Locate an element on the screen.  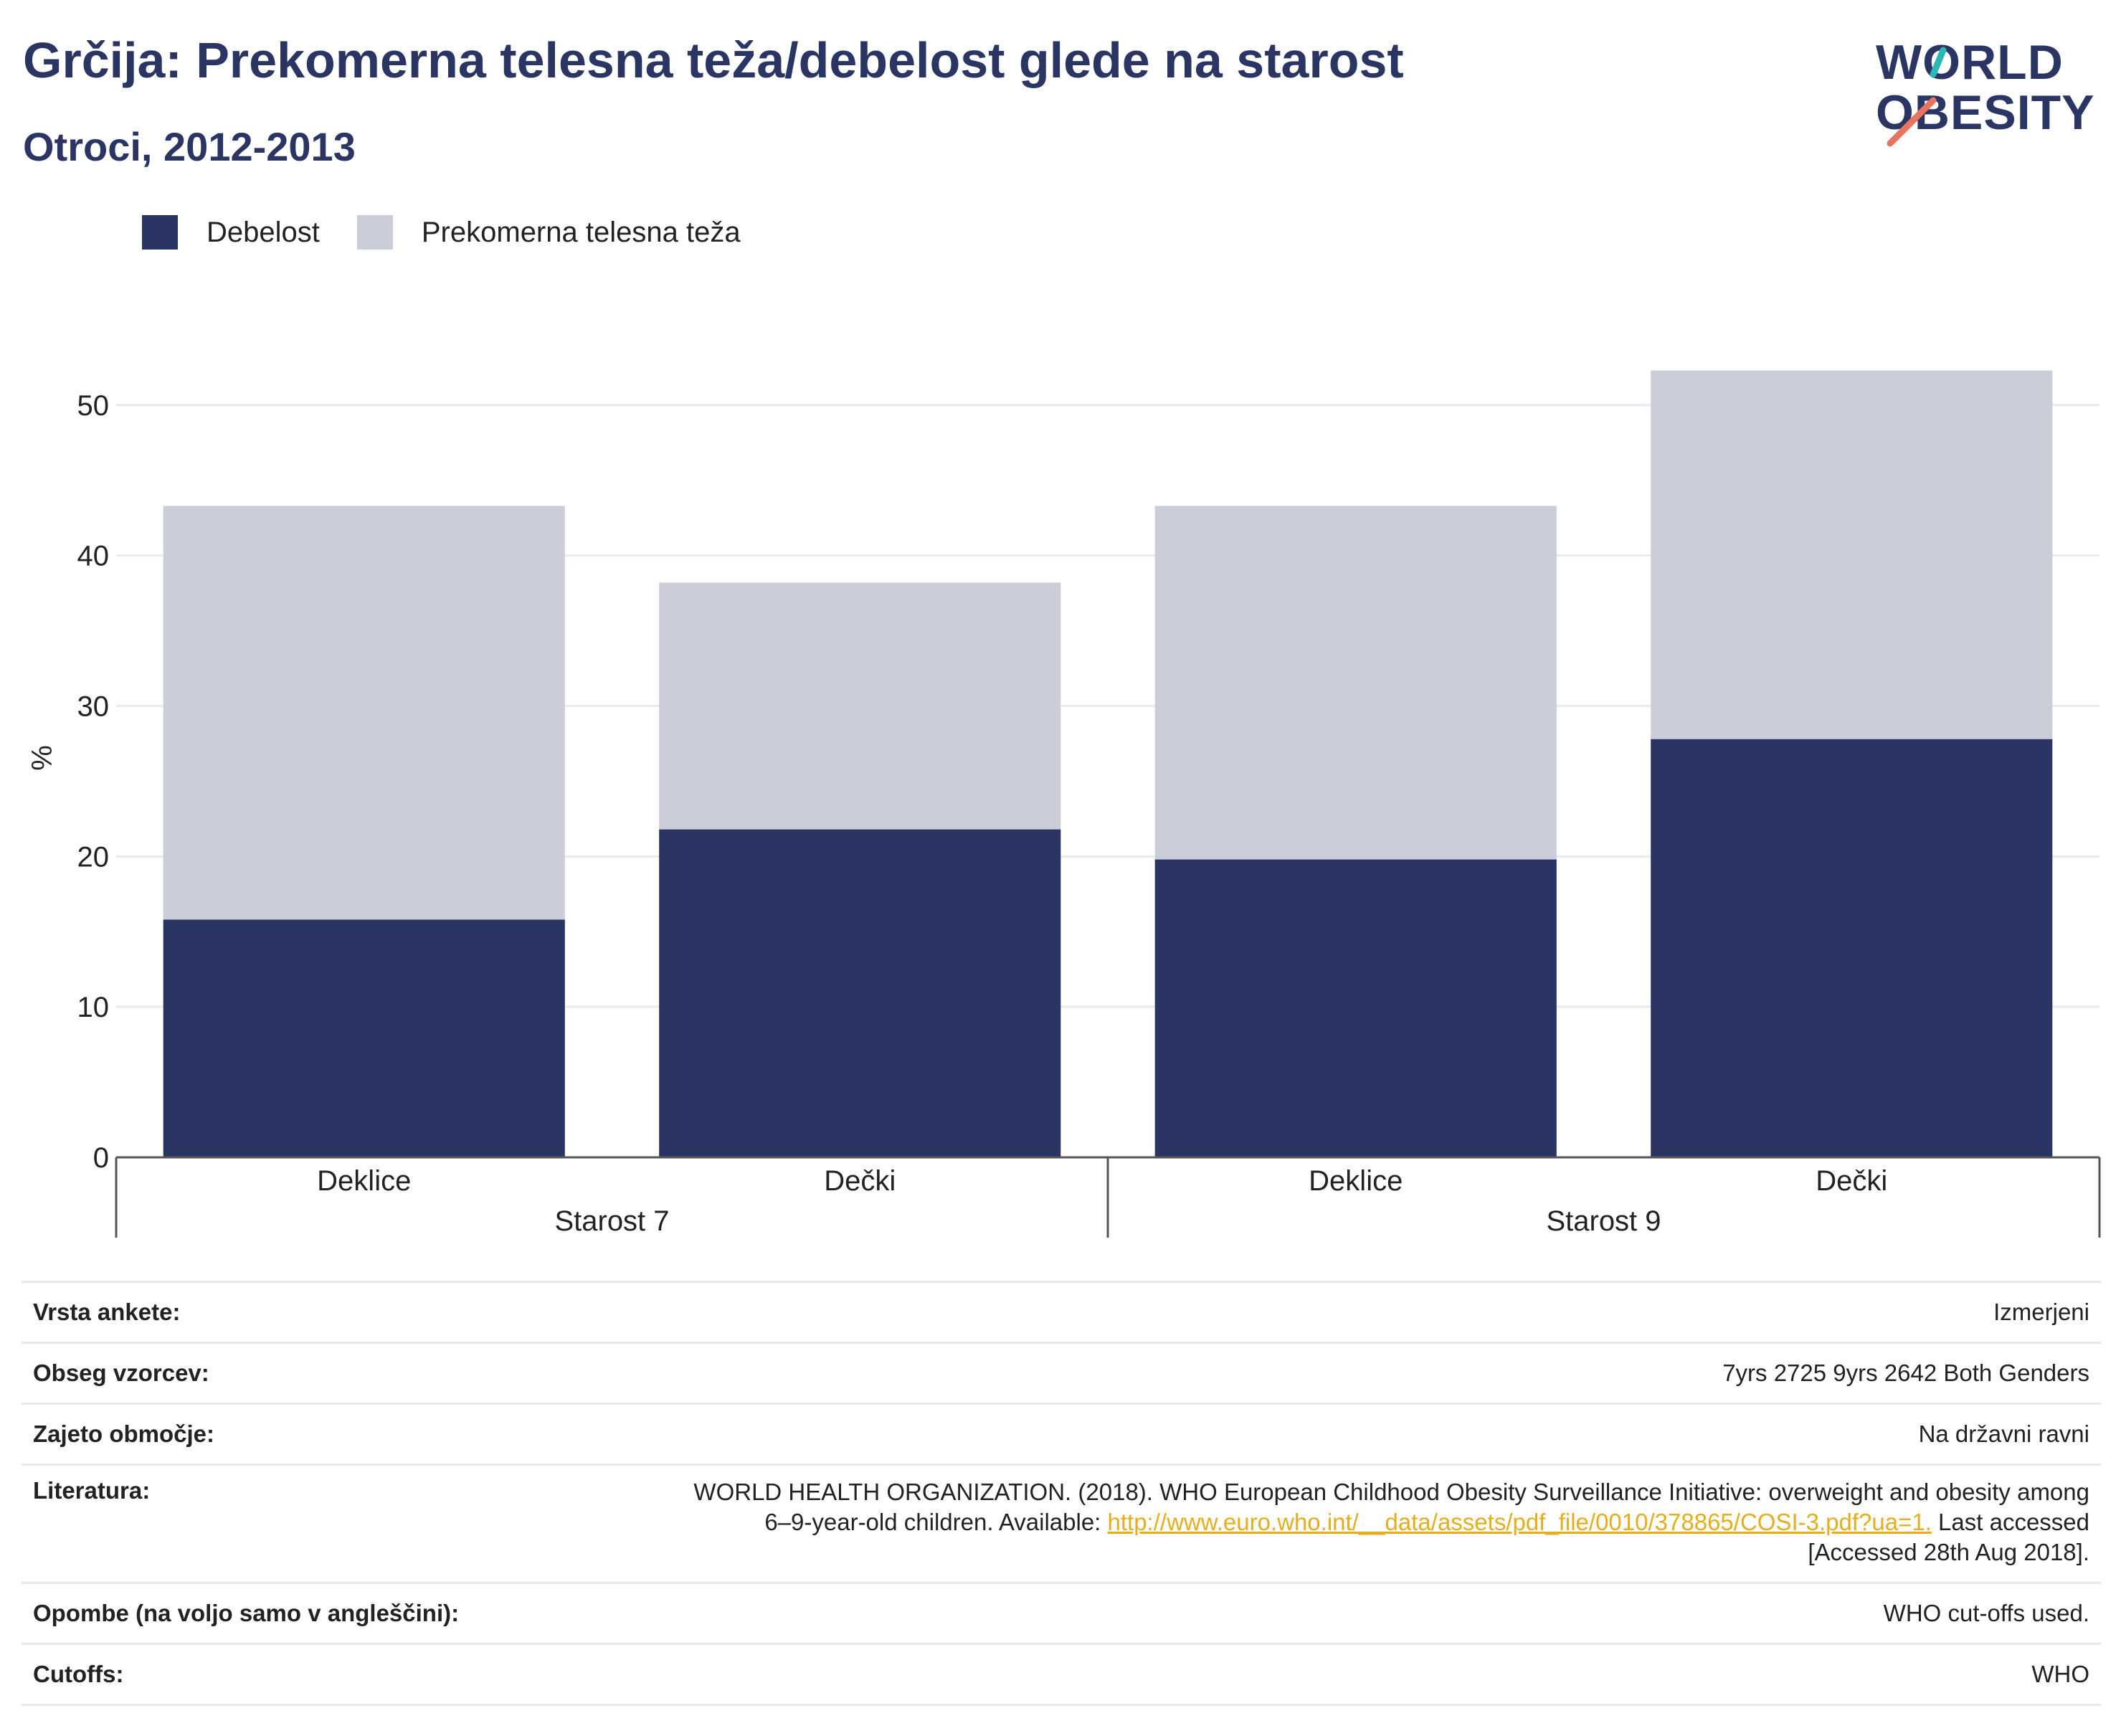
world-obesity-logo: WORLD OBESITY is located at coordinates (1986, 94).